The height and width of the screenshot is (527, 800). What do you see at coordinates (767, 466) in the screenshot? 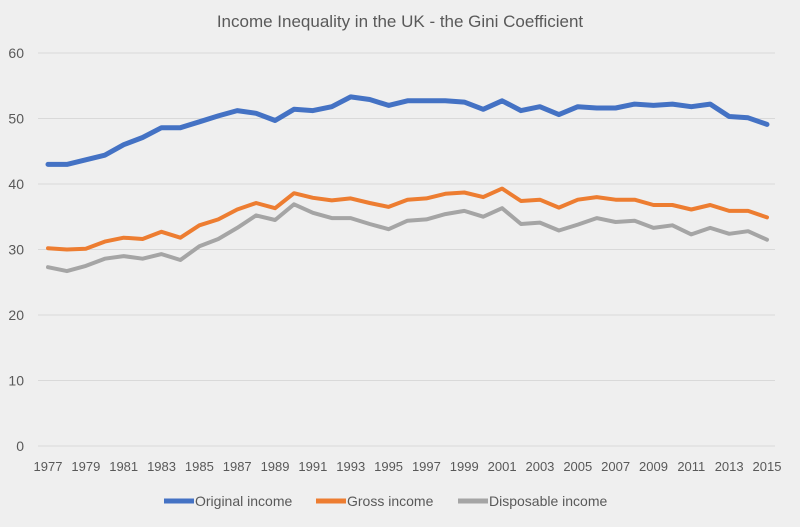
I see `x-tick-label: 2015` at bounding box center [767, 466].